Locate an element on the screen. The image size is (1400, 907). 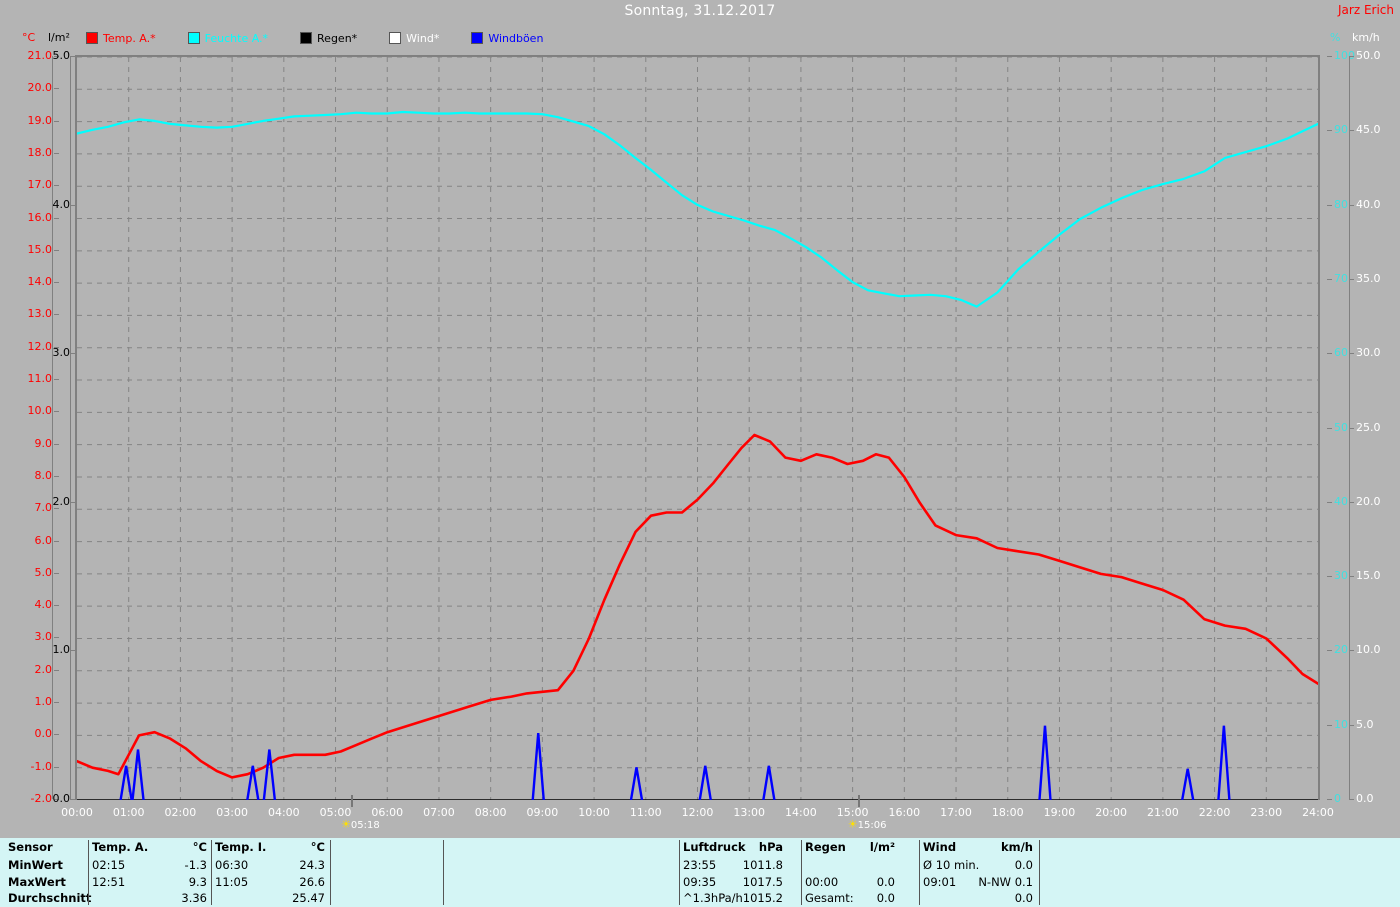
table-wind-min_left: Ø 10 min. is located at coordinates (951, 865).